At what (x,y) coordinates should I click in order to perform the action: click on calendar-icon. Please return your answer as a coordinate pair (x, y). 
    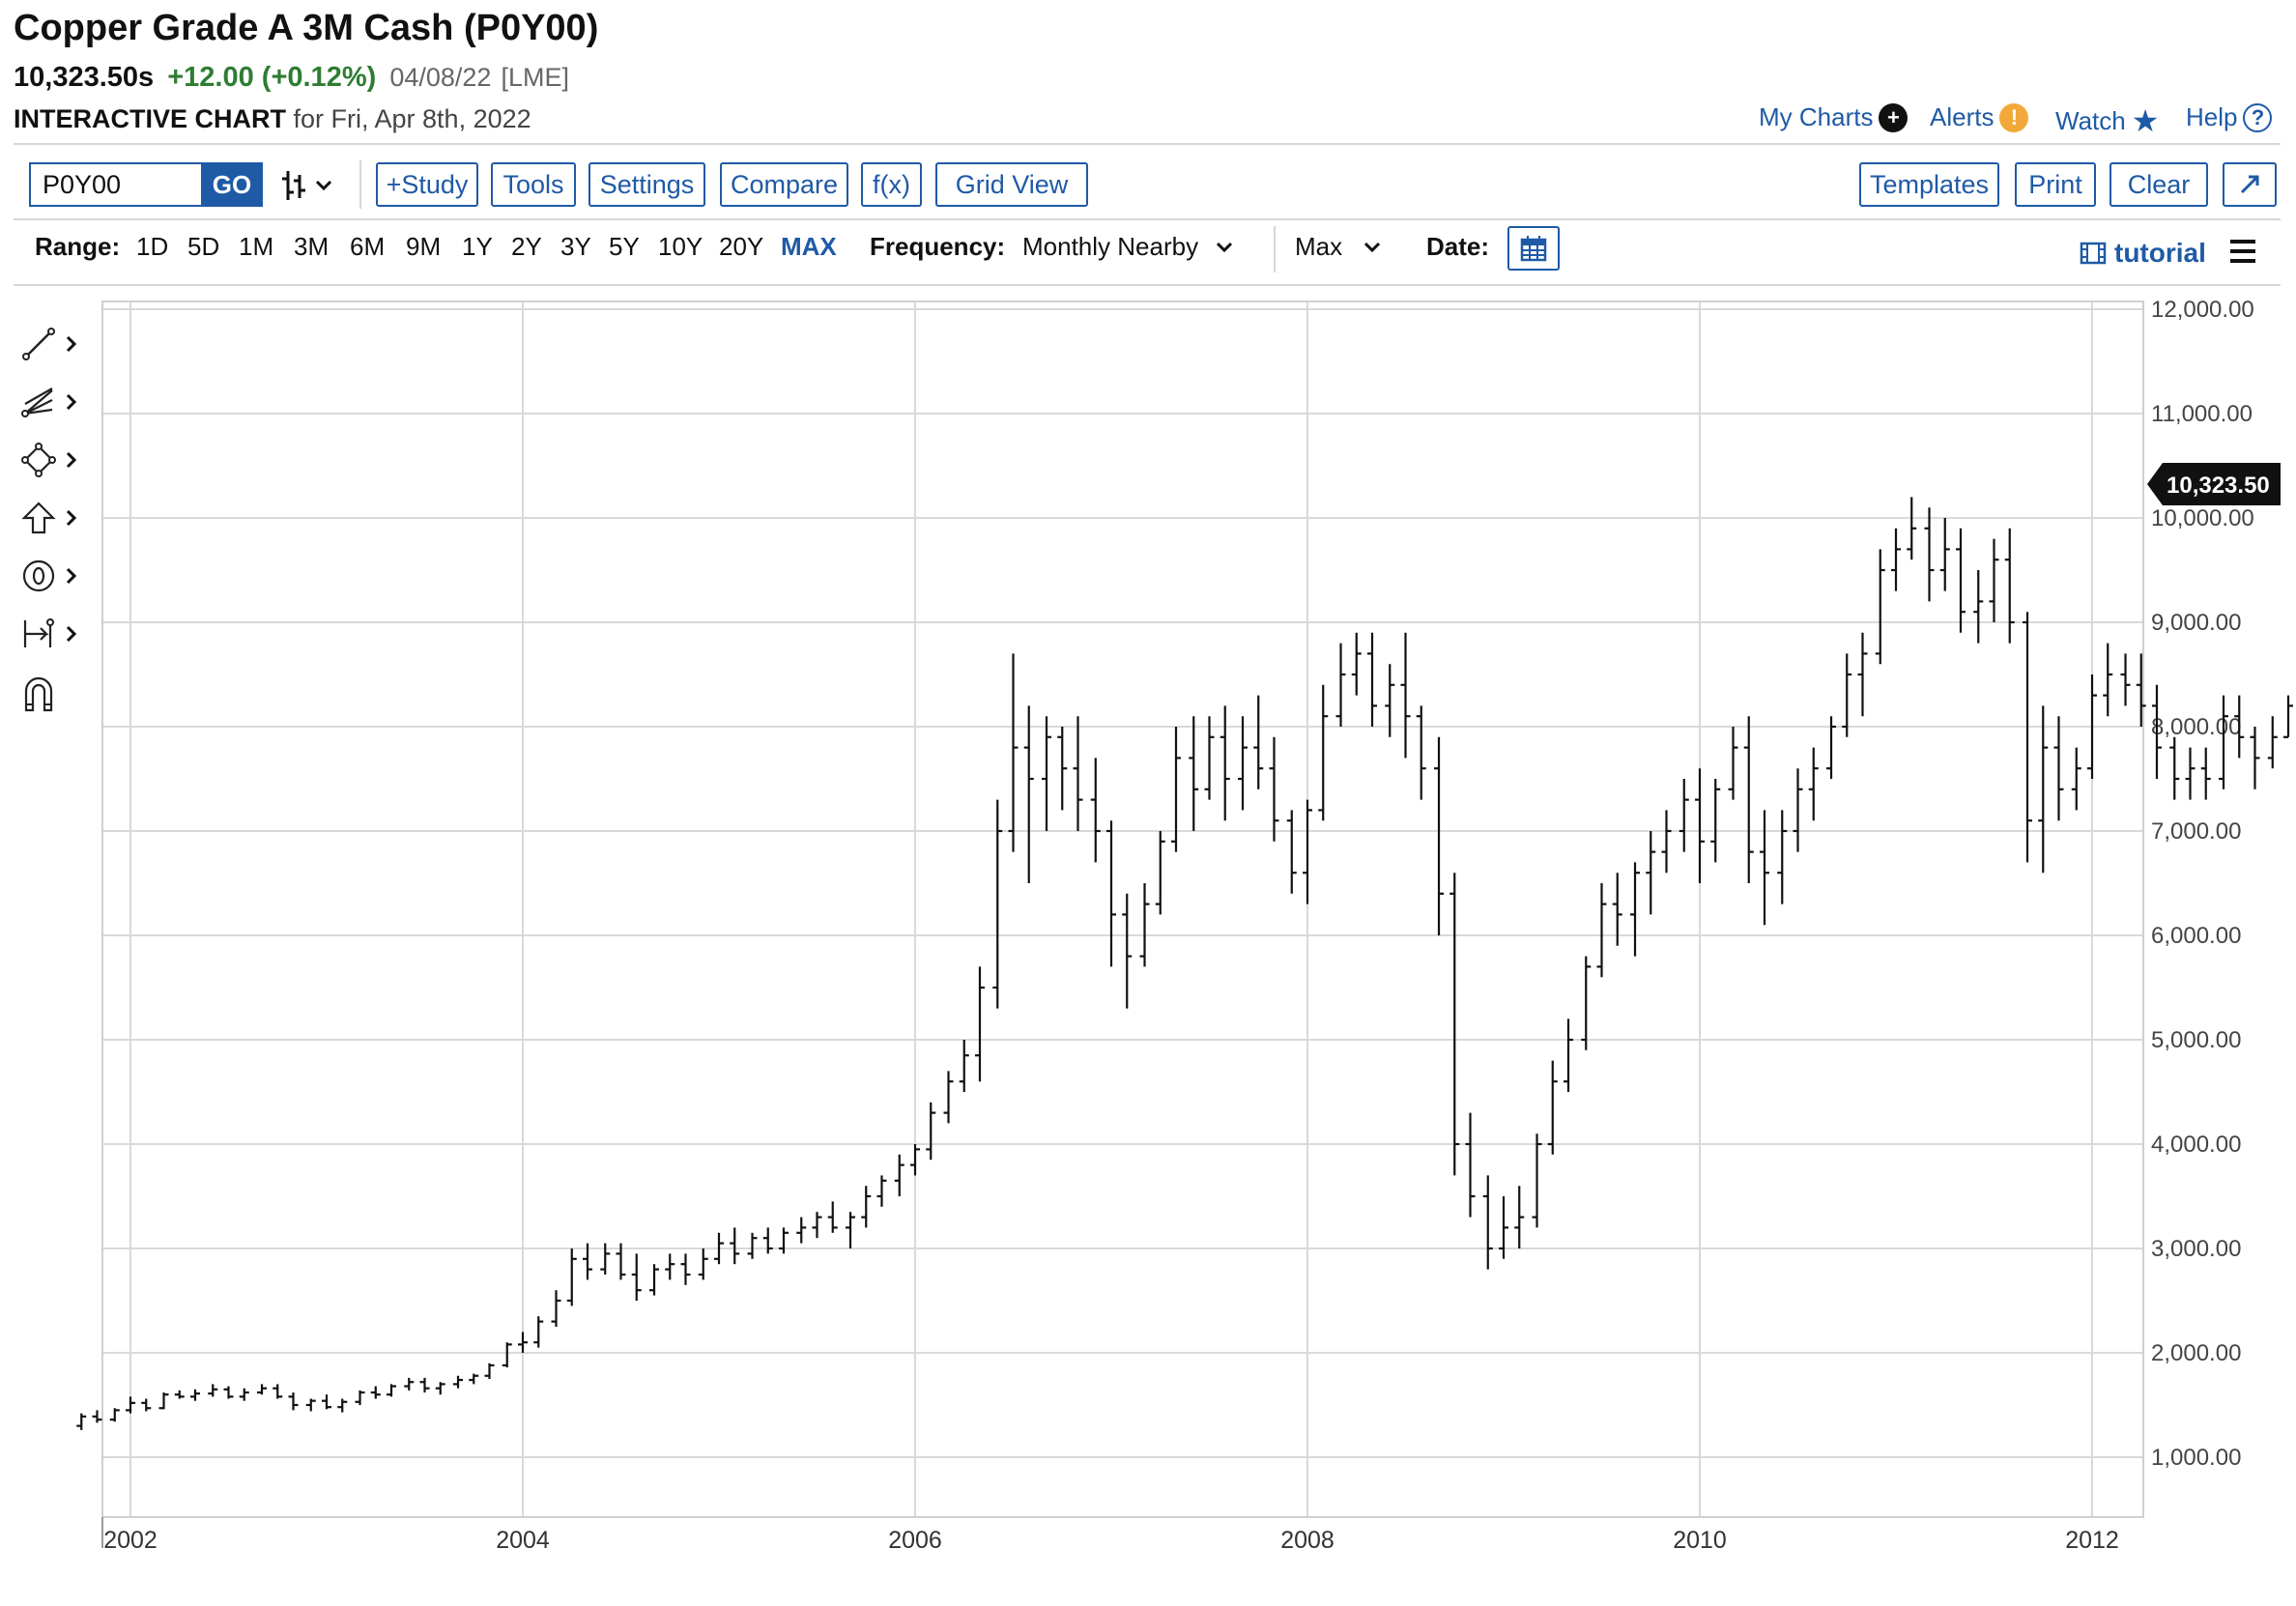
    Looking at the image, I should click on (1533, 249).